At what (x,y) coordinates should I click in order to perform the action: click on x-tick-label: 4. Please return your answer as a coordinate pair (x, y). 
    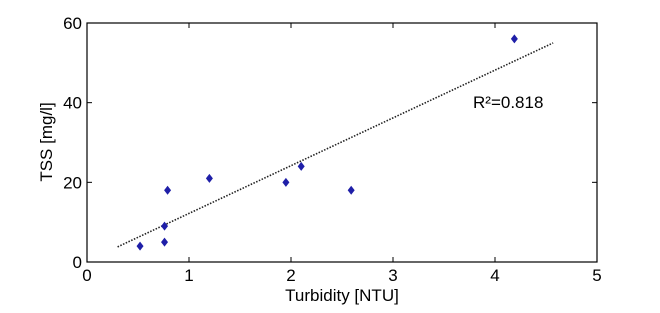
    Looking at the image, I should click on (494, 275).